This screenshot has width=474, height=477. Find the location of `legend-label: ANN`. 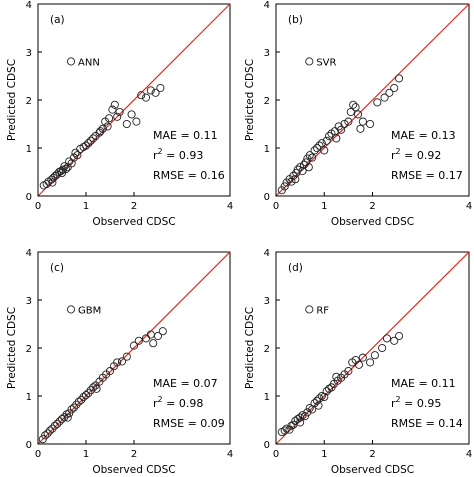

legend-label: ANN is located at coordinates (89, 62).